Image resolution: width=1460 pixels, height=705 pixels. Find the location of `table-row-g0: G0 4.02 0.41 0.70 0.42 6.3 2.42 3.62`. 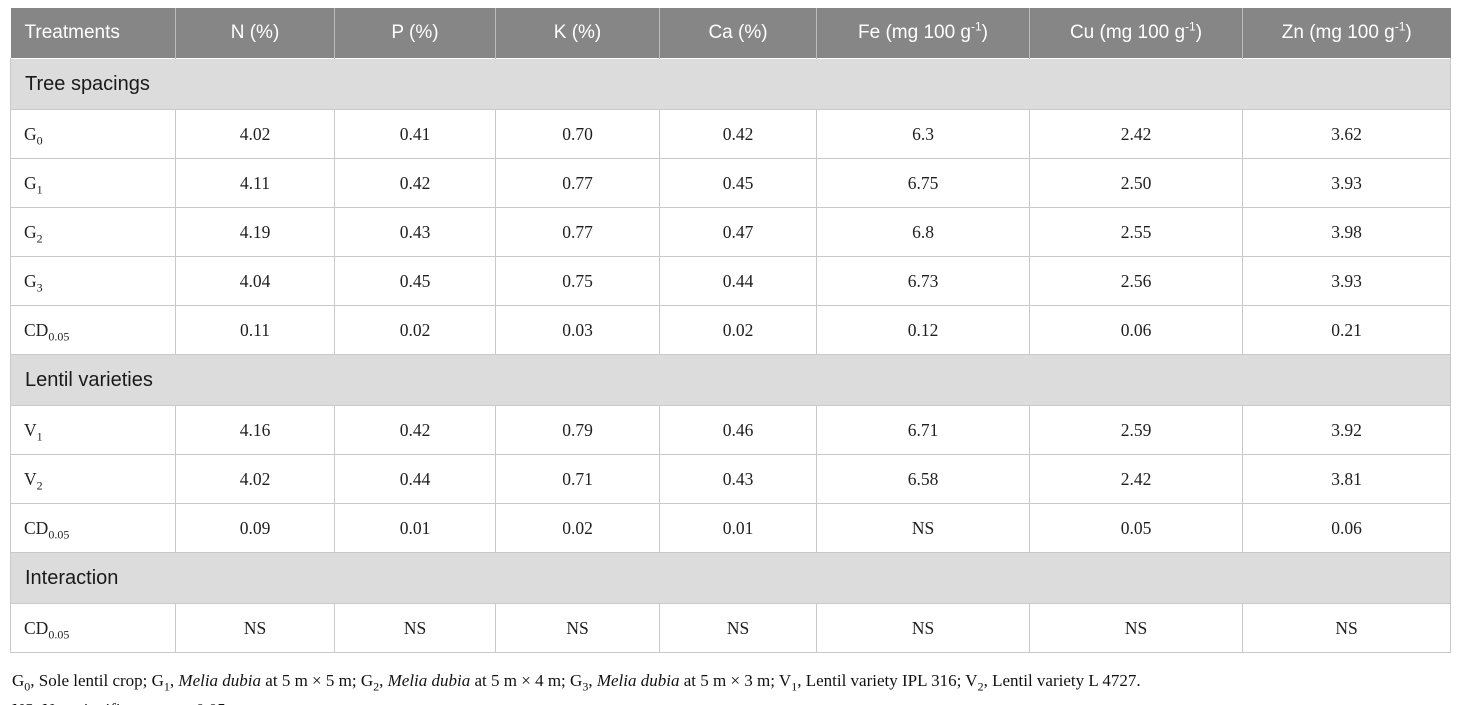

table-row-g0: G0 4.02 0.41 0.70 0.42 6.3 2.42 3.62 is located at coordinates (730, 134).